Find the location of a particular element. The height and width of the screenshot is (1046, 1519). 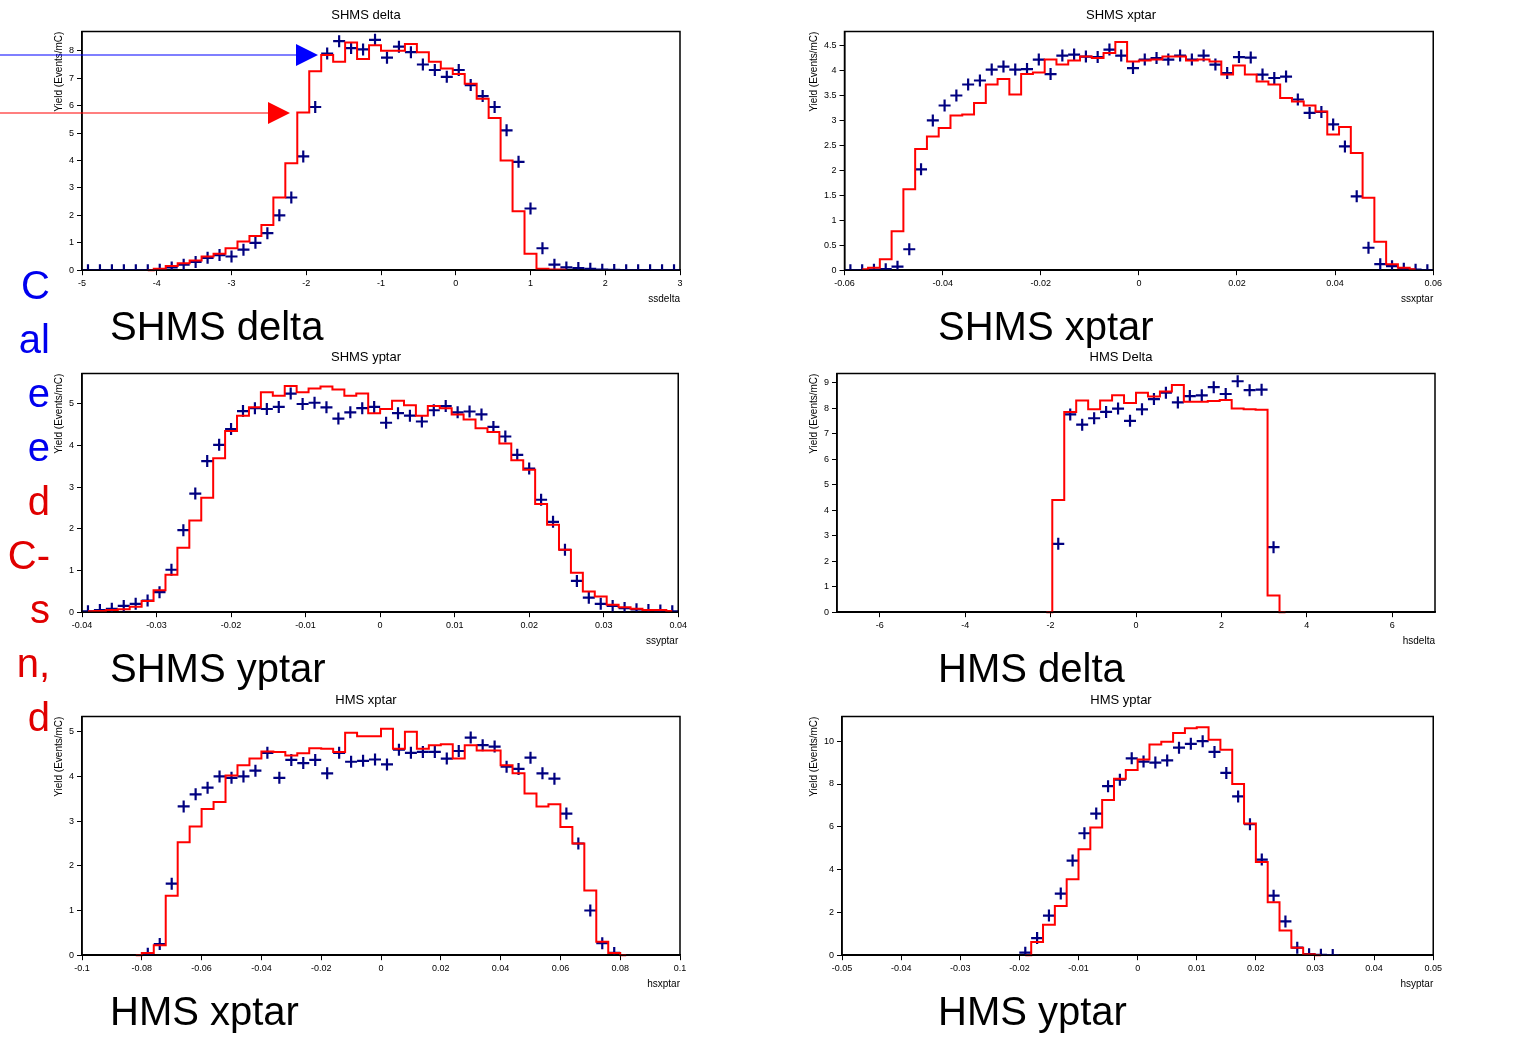

text: al is located at coordinates (33, 339).